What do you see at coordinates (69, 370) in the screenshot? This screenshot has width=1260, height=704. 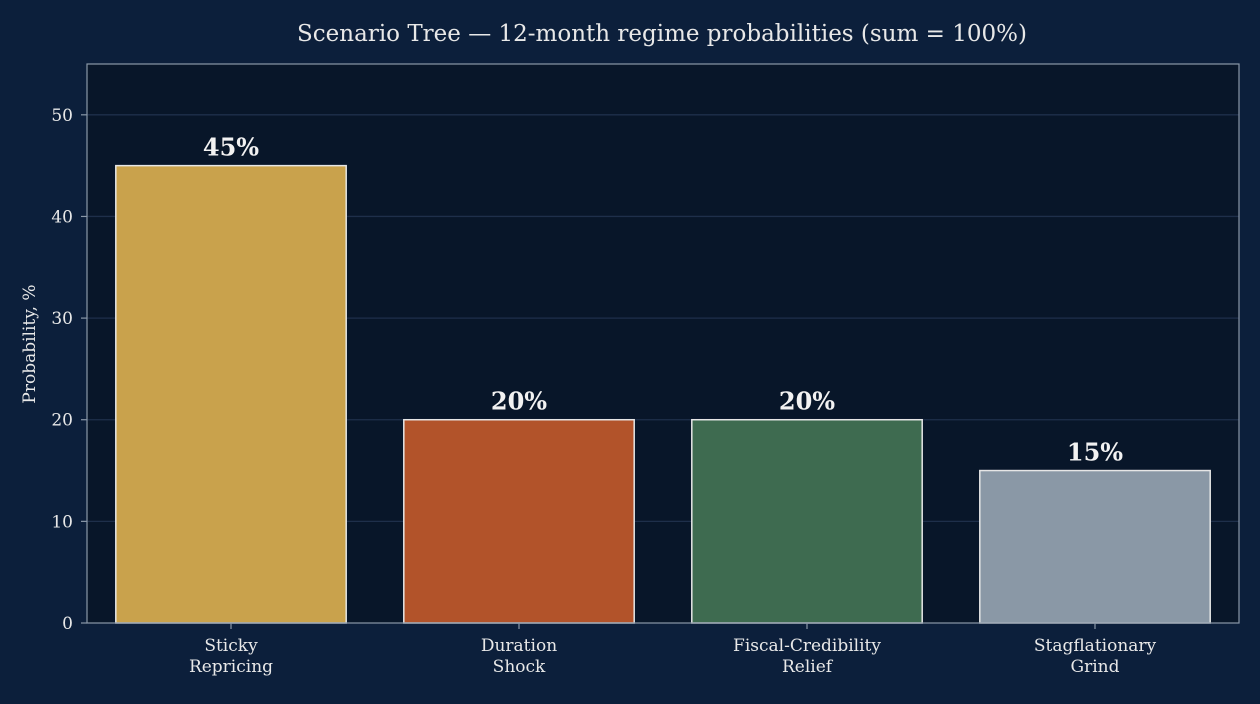 I see `y-axis-ticks: 0 10 20 30 40 50` at bounding box center [69, 370].